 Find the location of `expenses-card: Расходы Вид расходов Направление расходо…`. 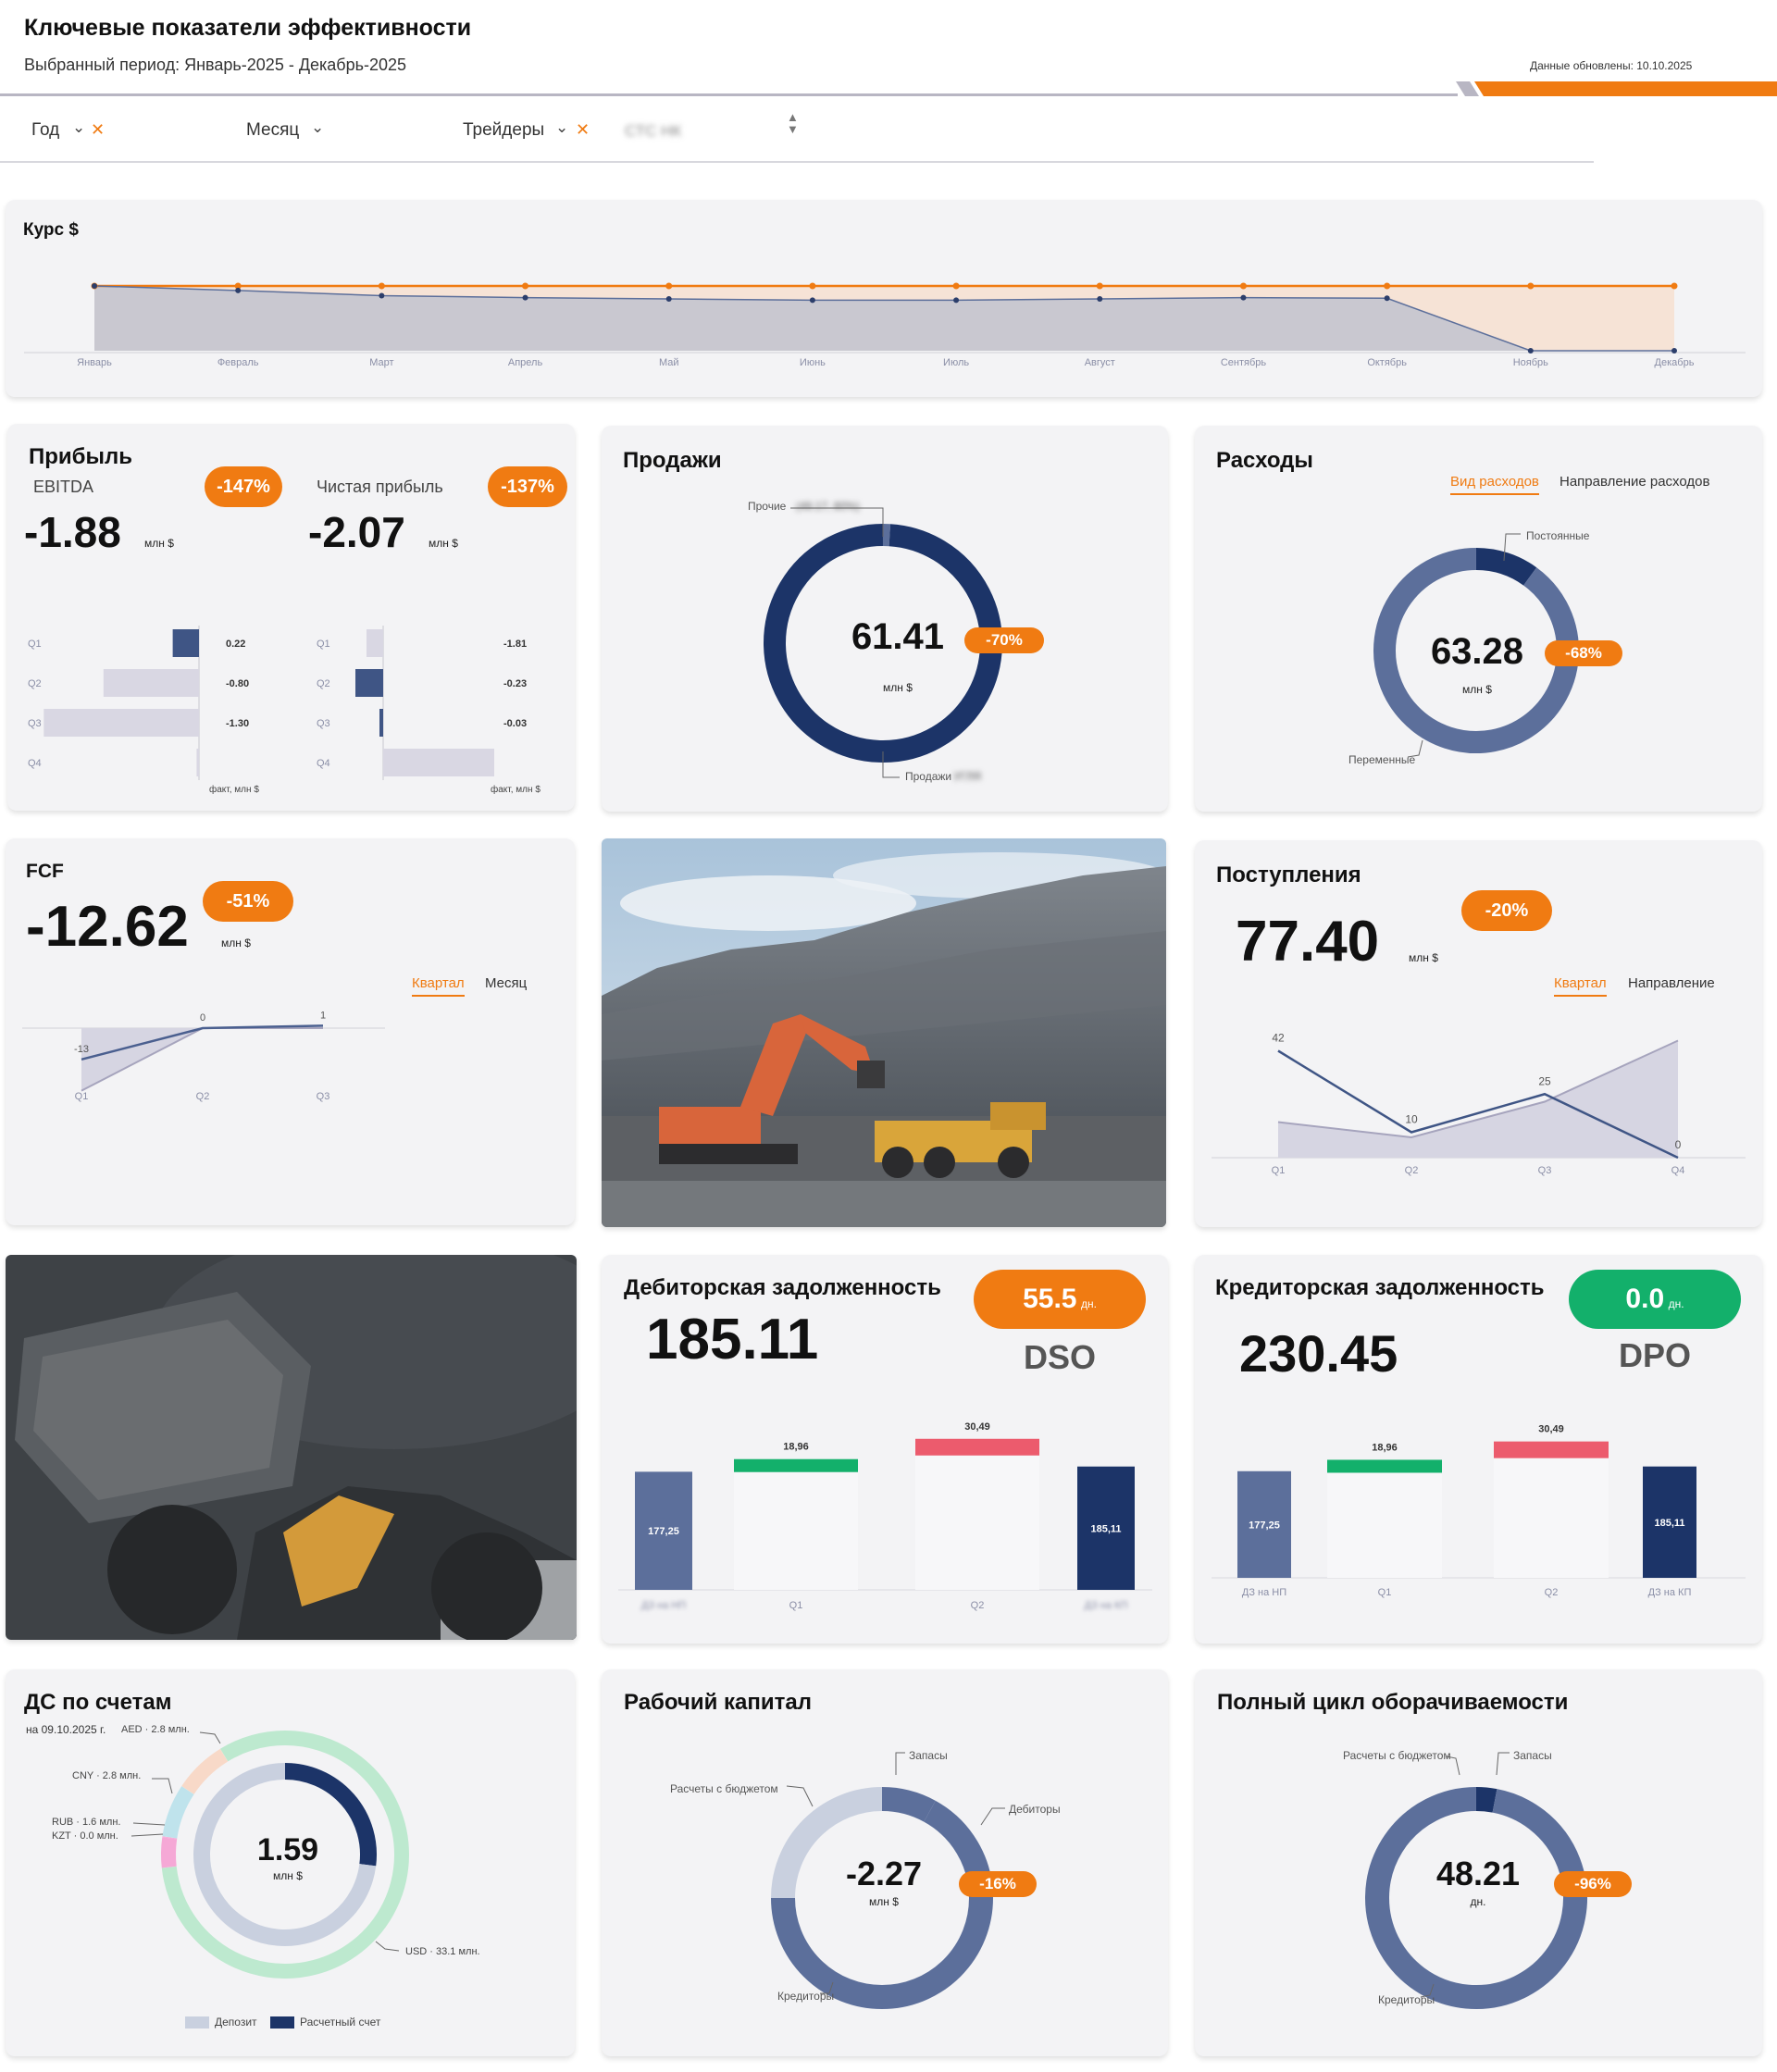

expenses-card: Расходы Вид расходов Направление расходо… is located at coordinates (1478, 619).